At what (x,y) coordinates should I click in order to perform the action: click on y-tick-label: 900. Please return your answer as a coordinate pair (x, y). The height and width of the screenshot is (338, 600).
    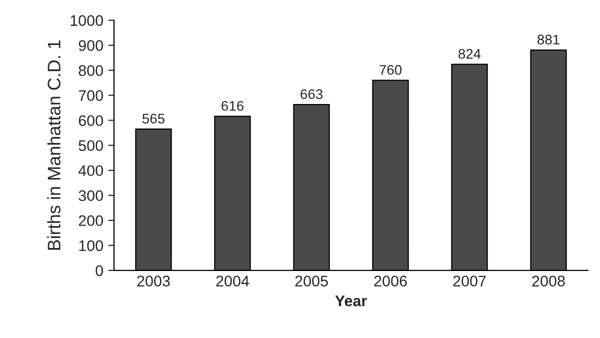
    Looking at the image, I should click on (90, 45).